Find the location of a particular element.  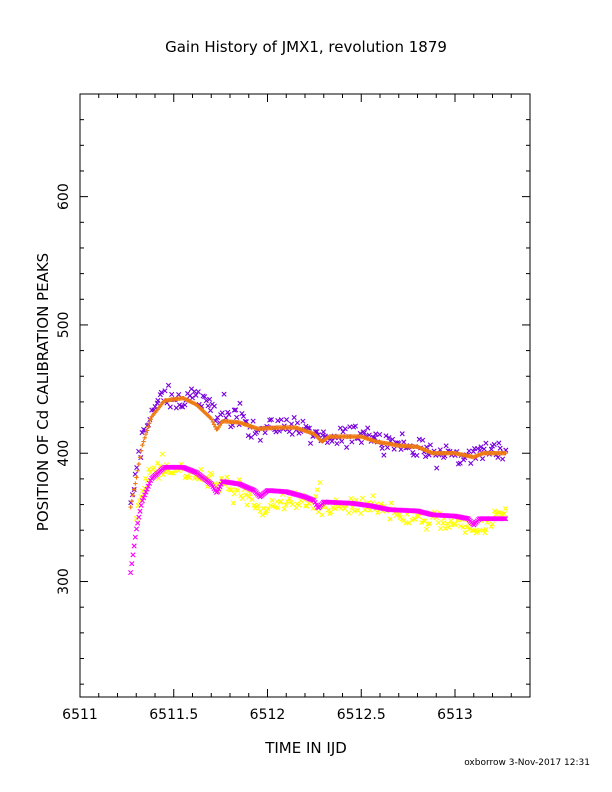

x-tick-label: 6513 is located at coordinates (455, 715).